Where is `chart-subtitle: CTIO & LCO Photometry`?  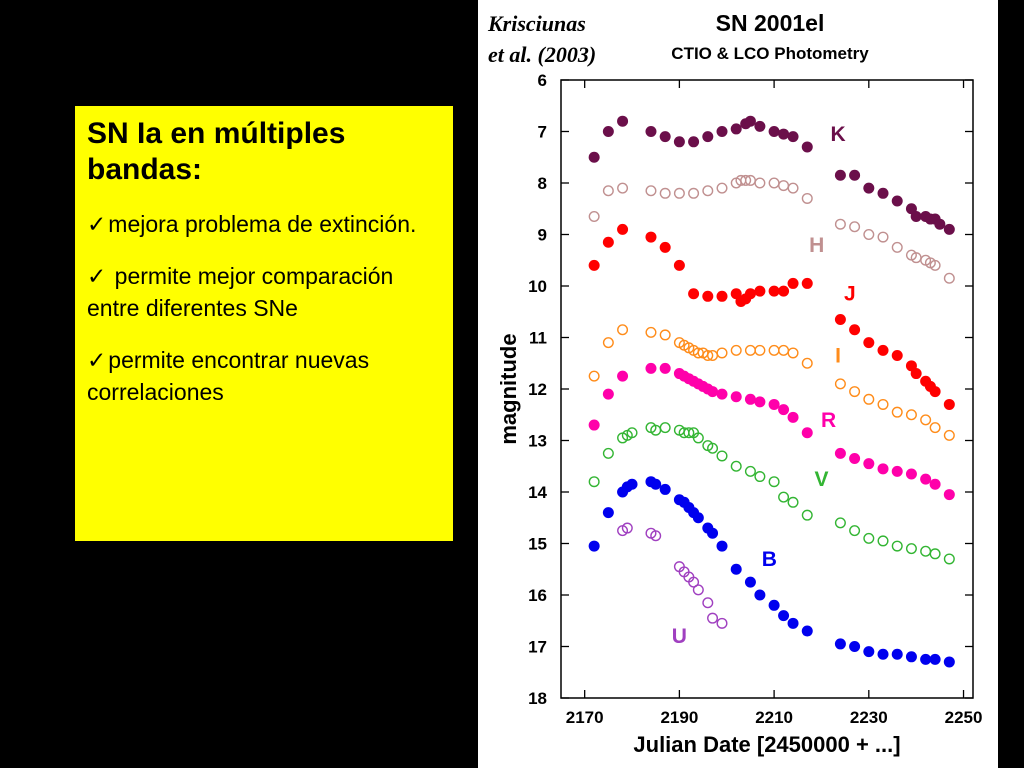 chart-subtitle: CTIO & LCO Photometry is located at coordinates (770, 53).